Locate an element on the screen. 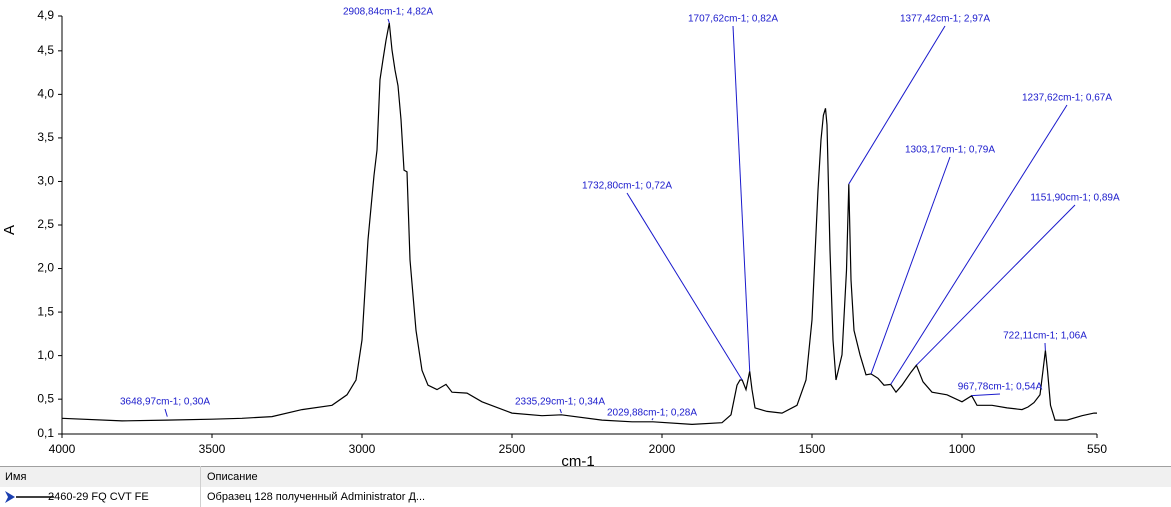 The image size is (1171, 507). y-tick-label: 2,0 is located at coordinates (45, 268).